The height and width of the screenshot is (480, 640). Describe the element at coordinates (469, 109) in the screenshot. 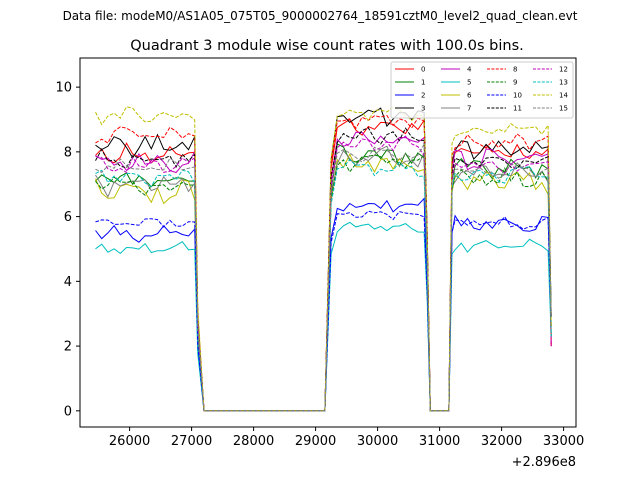

I see `legend-label-7: 7` at that location.